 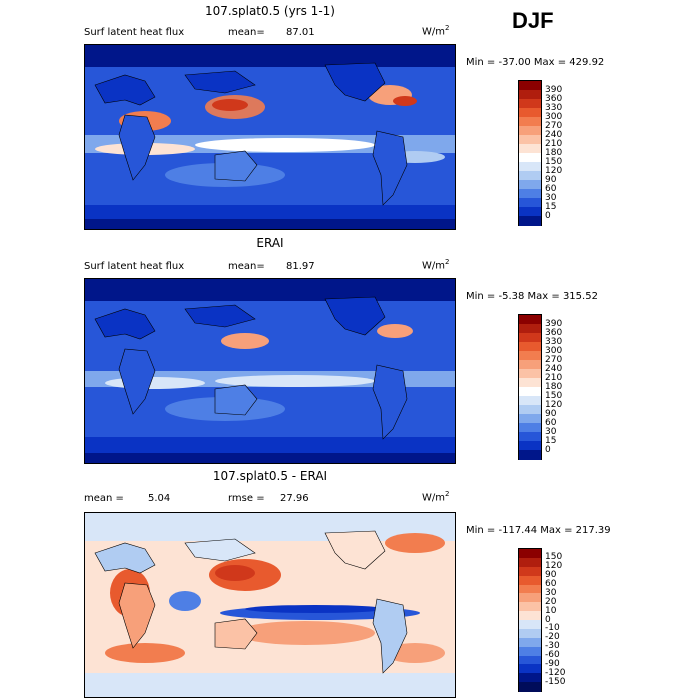 I want to click on panel-1-field, so click(x=270, y=137).